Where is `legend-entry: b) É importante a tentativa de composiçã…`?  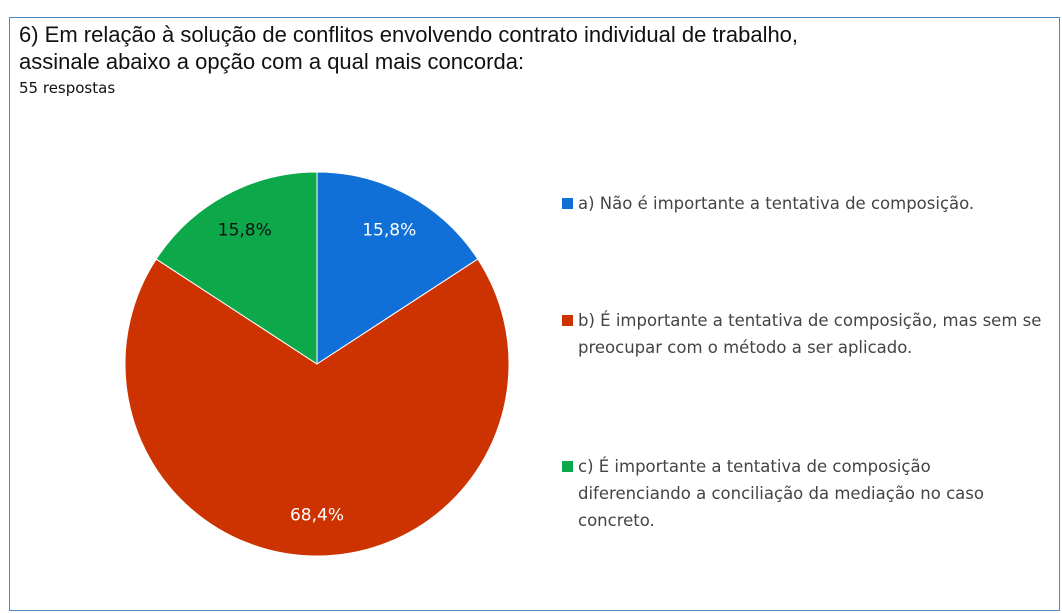 legend-entry: b) É importante a tentativa de composiçã… is located at coordinates (810, 334).